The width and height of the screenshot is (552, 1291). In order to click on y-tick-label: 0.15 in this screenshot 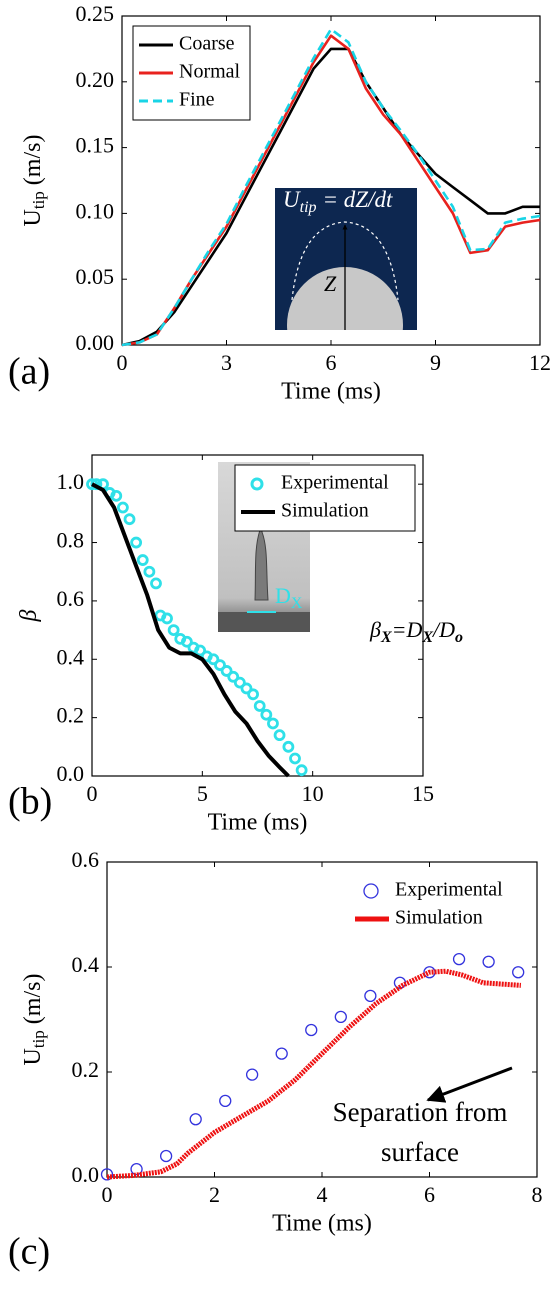, I will do `click(95, 145)`.